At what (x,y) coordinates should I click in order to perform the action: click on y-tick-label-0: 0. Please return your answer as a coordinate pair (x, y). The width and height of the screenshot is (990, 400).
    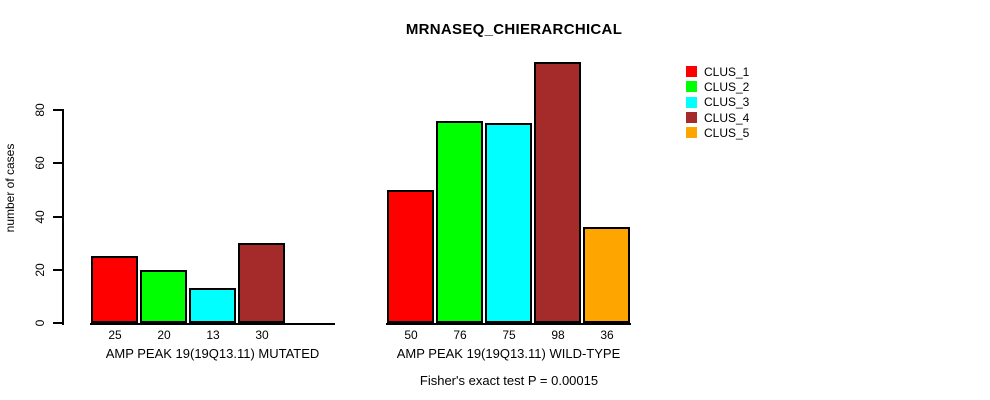
    Looking at the image, I should click on (40, 323).